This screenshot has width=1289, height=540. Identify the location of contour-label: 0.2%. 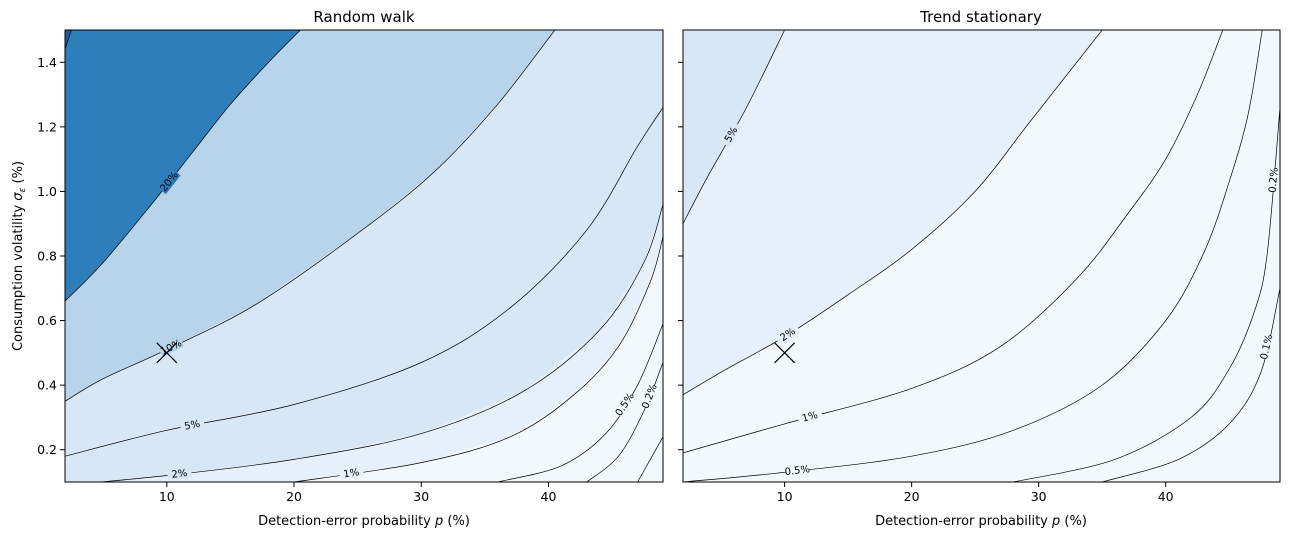
(1274, 180).